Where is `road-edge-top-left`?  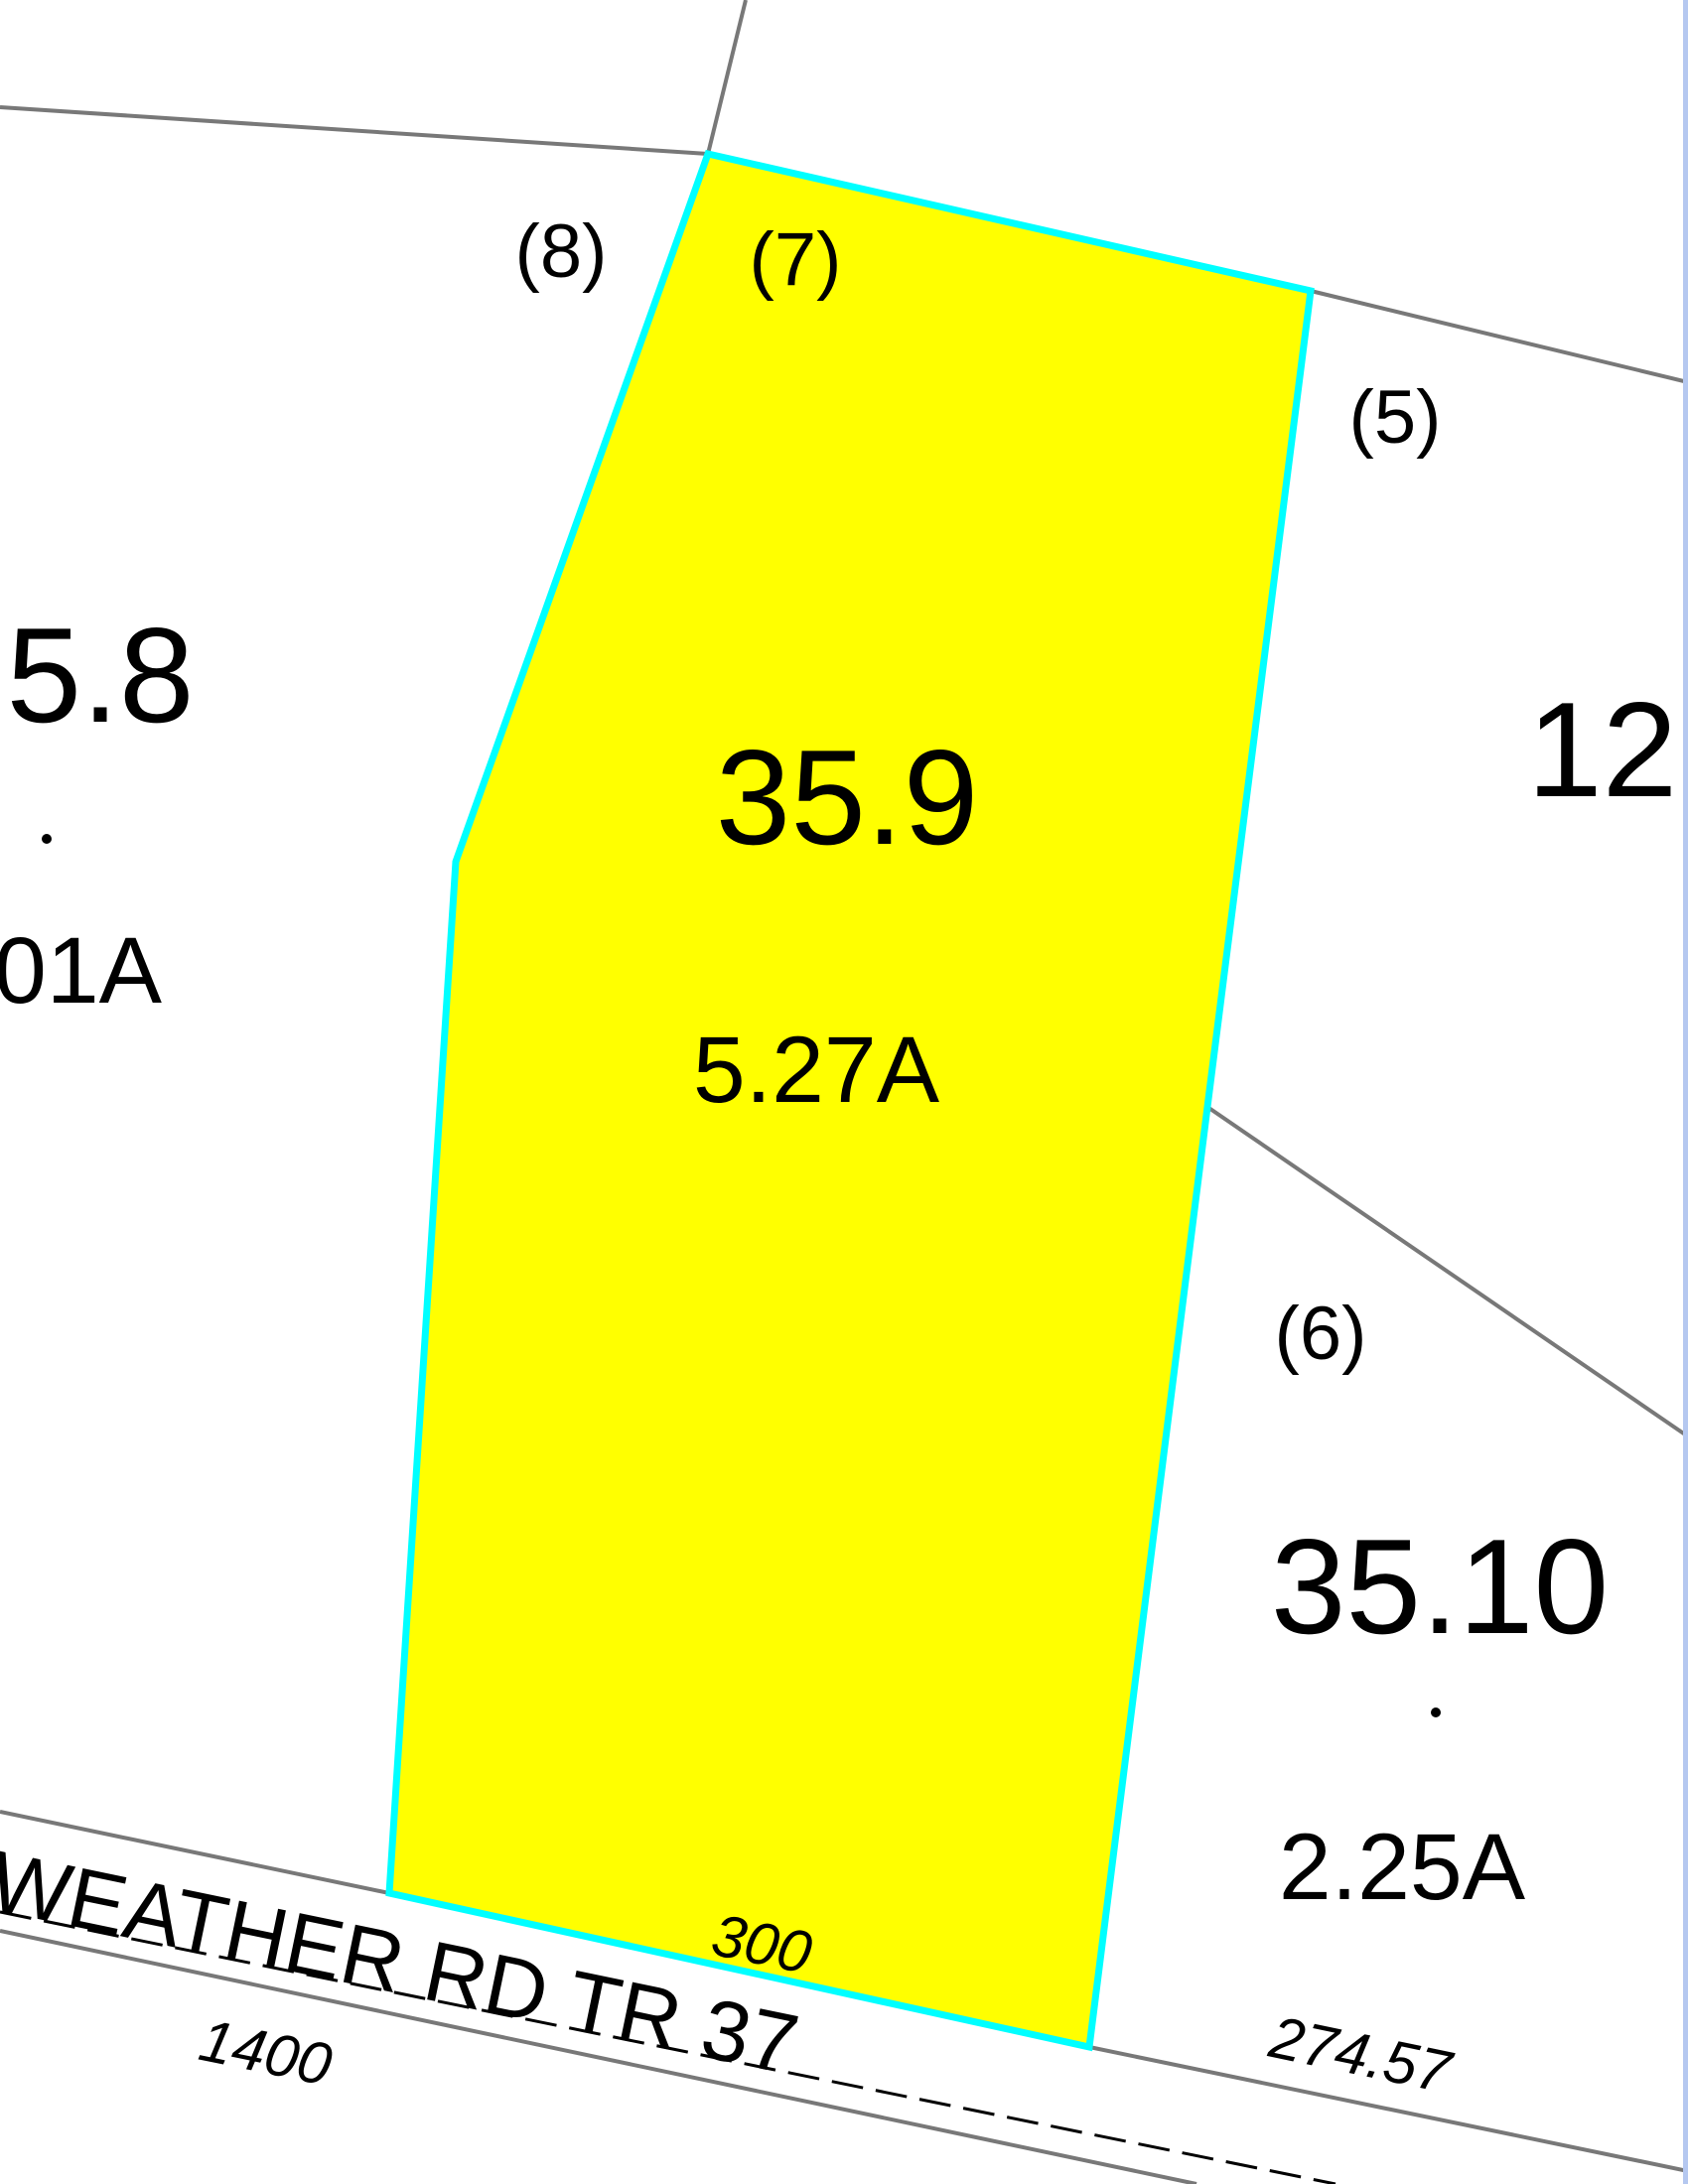
road-edge-top-left is located at coordinates (195, 1852).